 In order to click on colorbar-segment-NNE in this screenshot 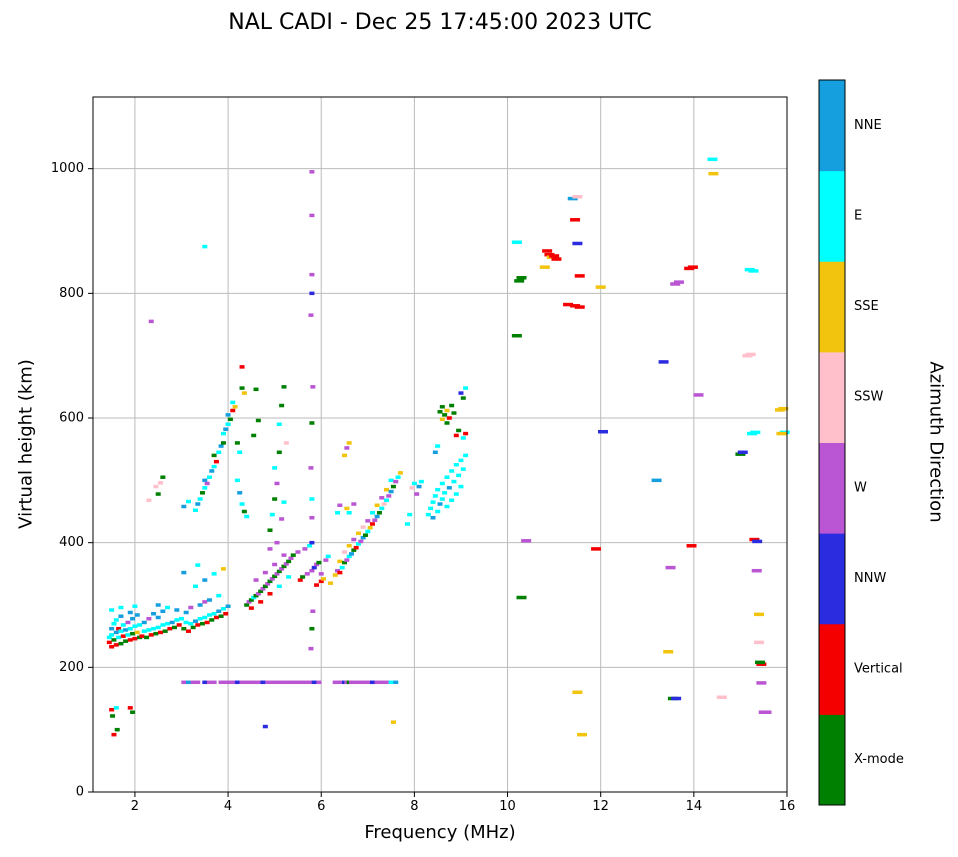, I will do `click(832, 126)`.